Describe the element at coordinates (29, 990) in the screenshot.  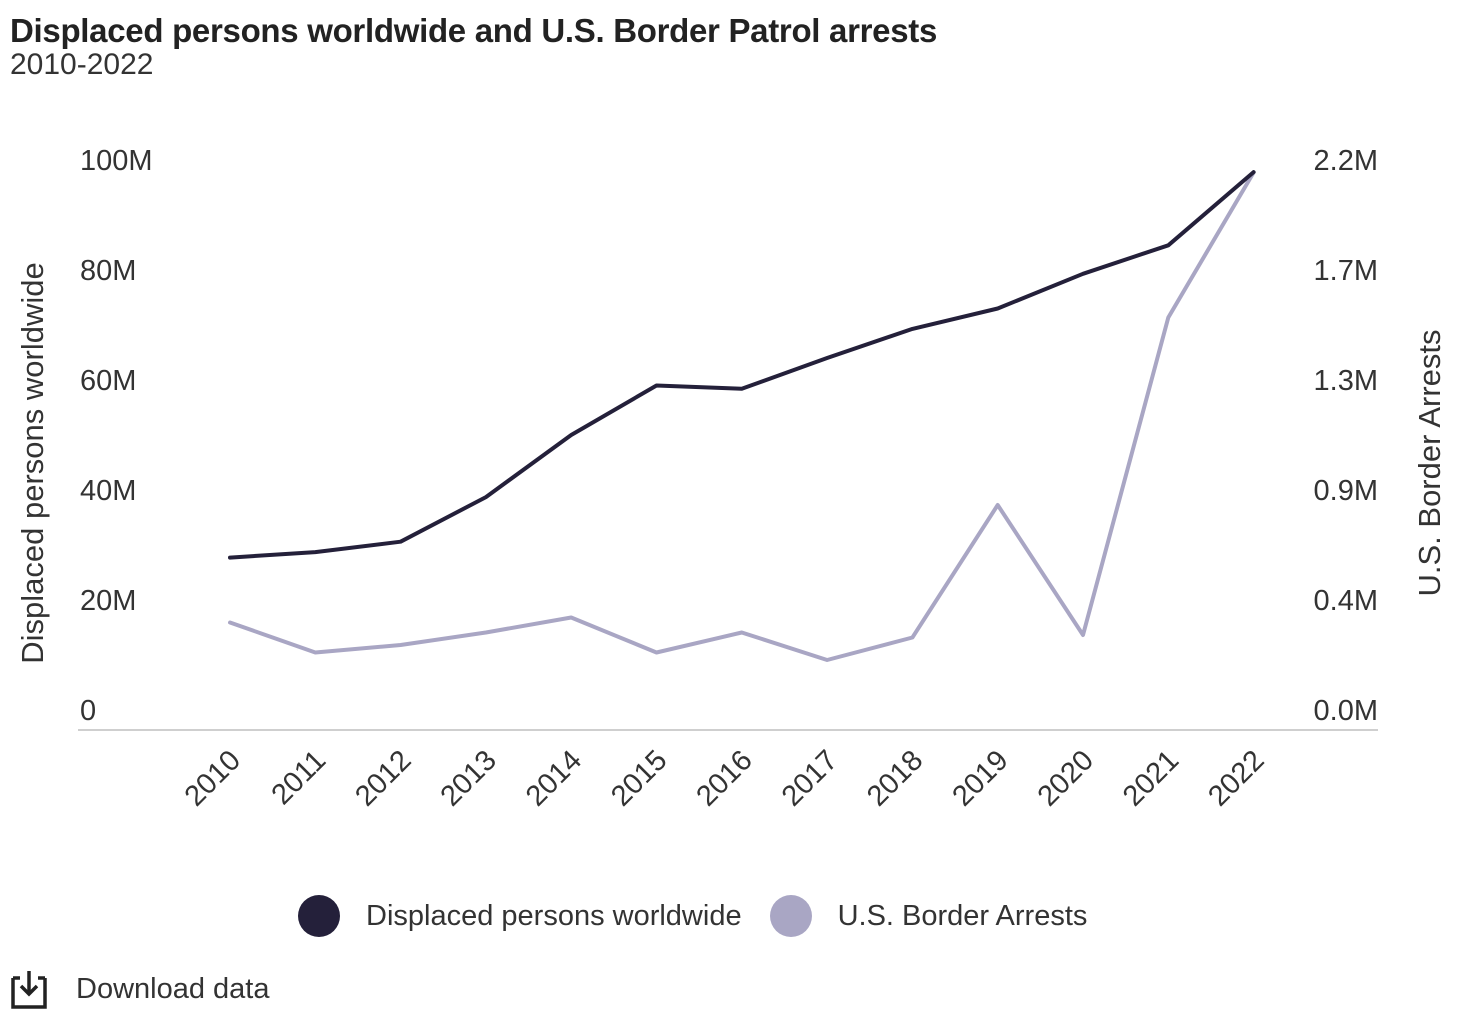
I see `download-icon` at that location.